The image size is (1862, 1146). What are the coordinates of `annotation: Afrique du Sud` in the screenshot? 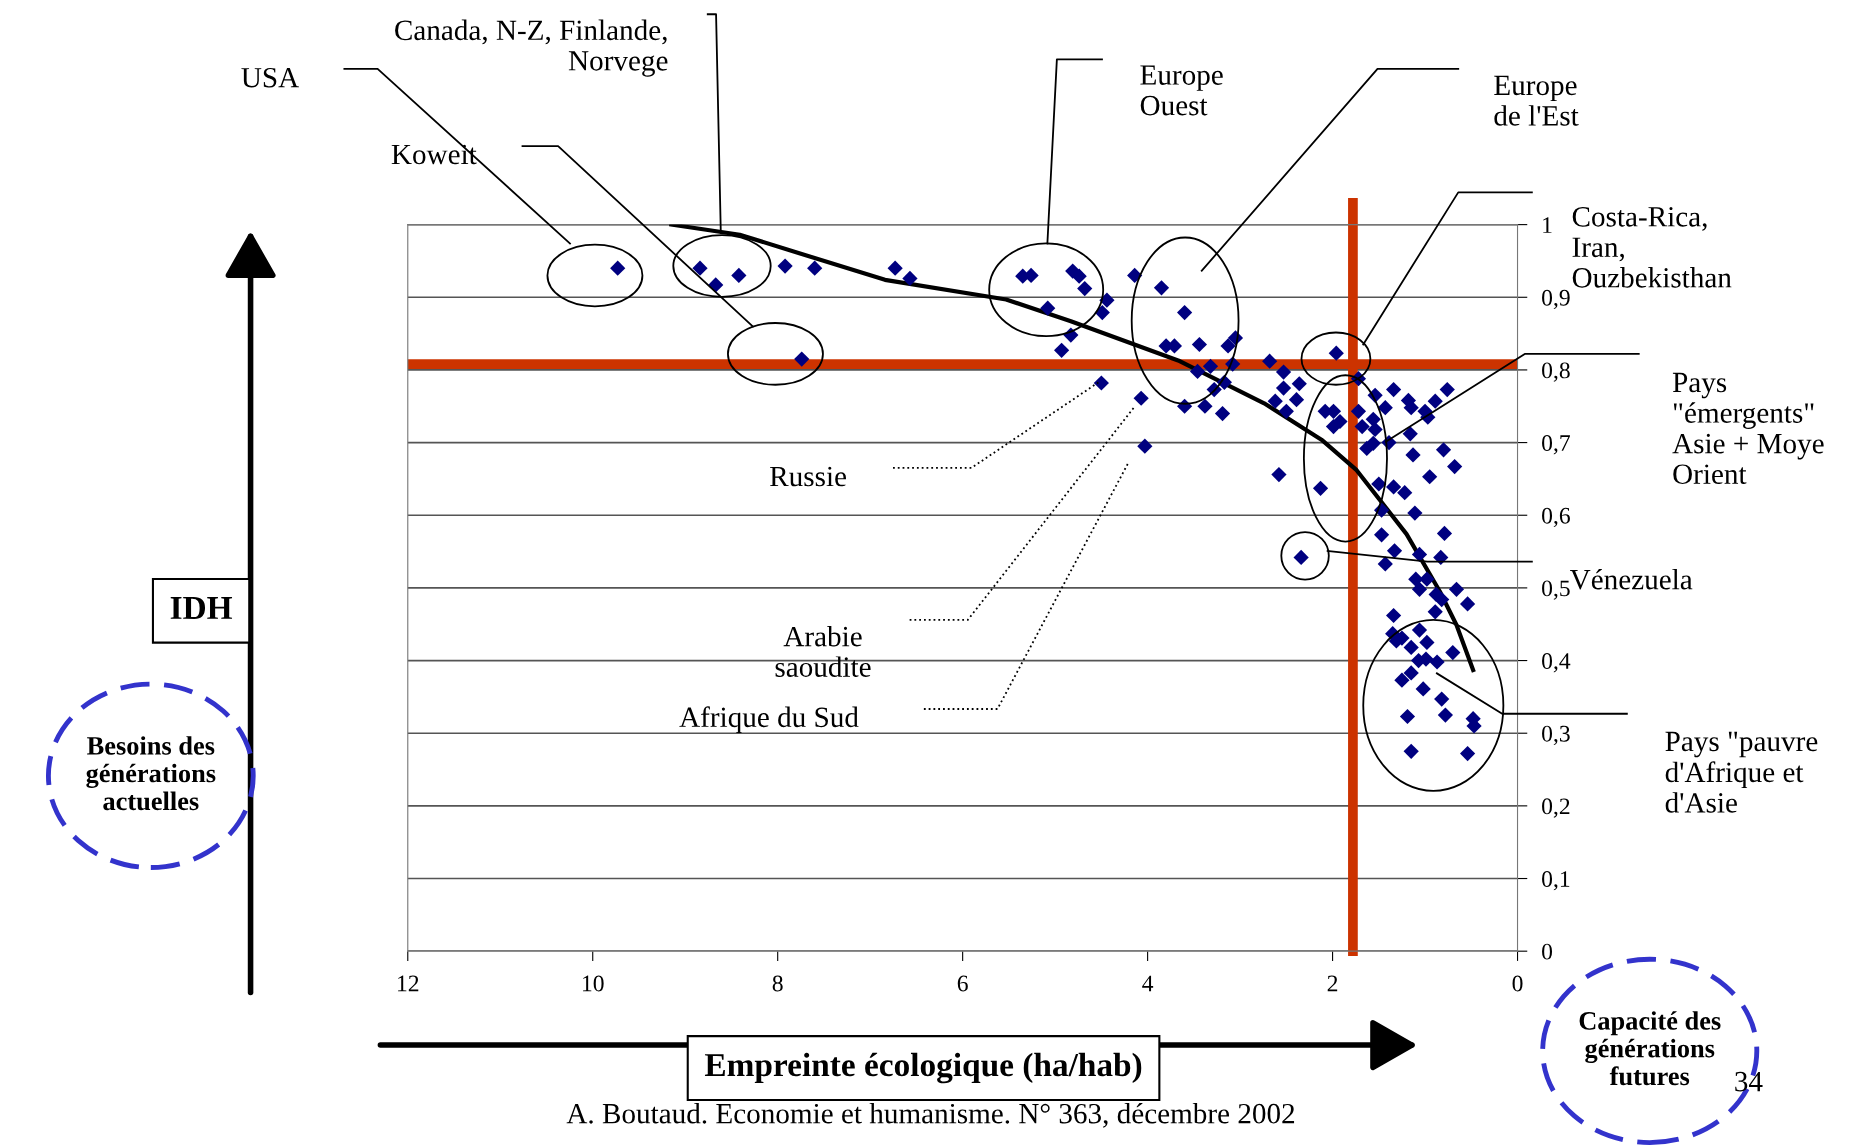 It's located at (769, 720).